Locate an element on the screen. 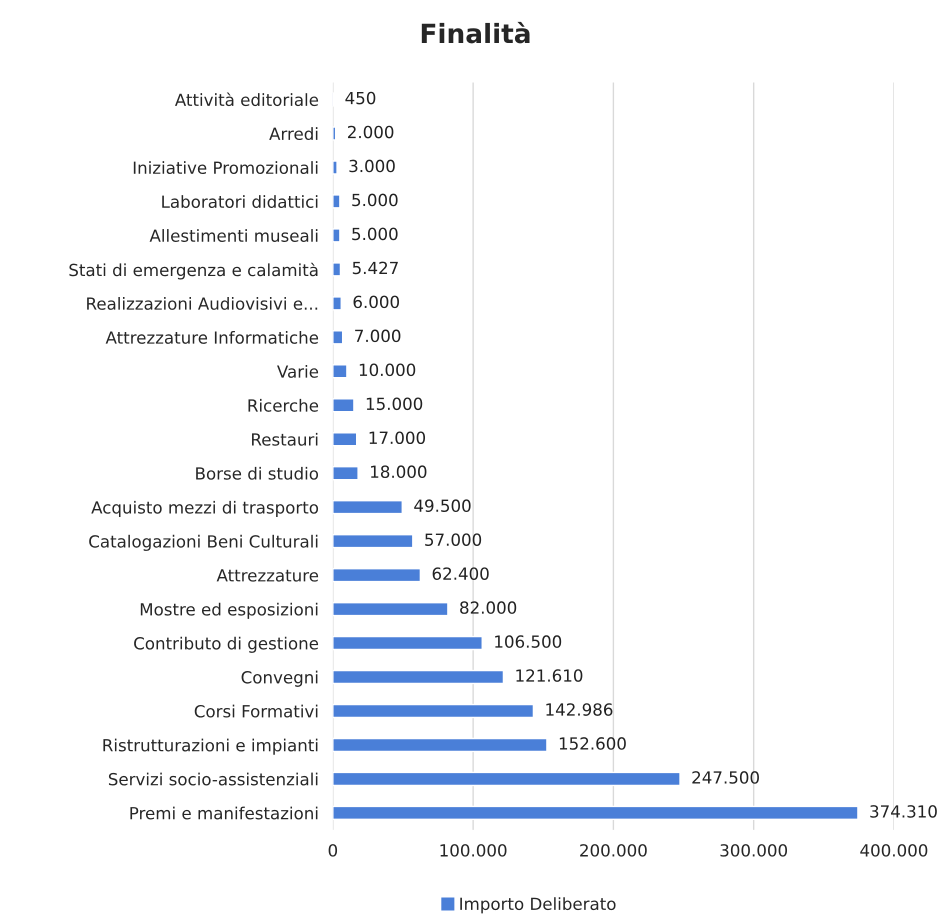 This screenshot has width=951, height=917. y-tick-label: Iniziative Promozionali is located at coordinates (226, 167).